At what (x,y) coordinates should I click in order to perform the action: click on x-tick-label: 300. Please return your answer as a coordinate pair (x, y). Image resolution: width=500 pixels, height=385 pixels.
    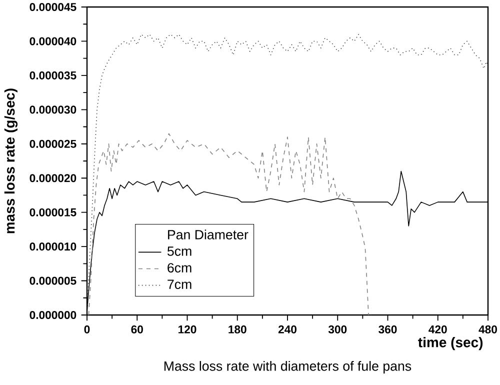
    Looking at the image, I should click on (337, 329).